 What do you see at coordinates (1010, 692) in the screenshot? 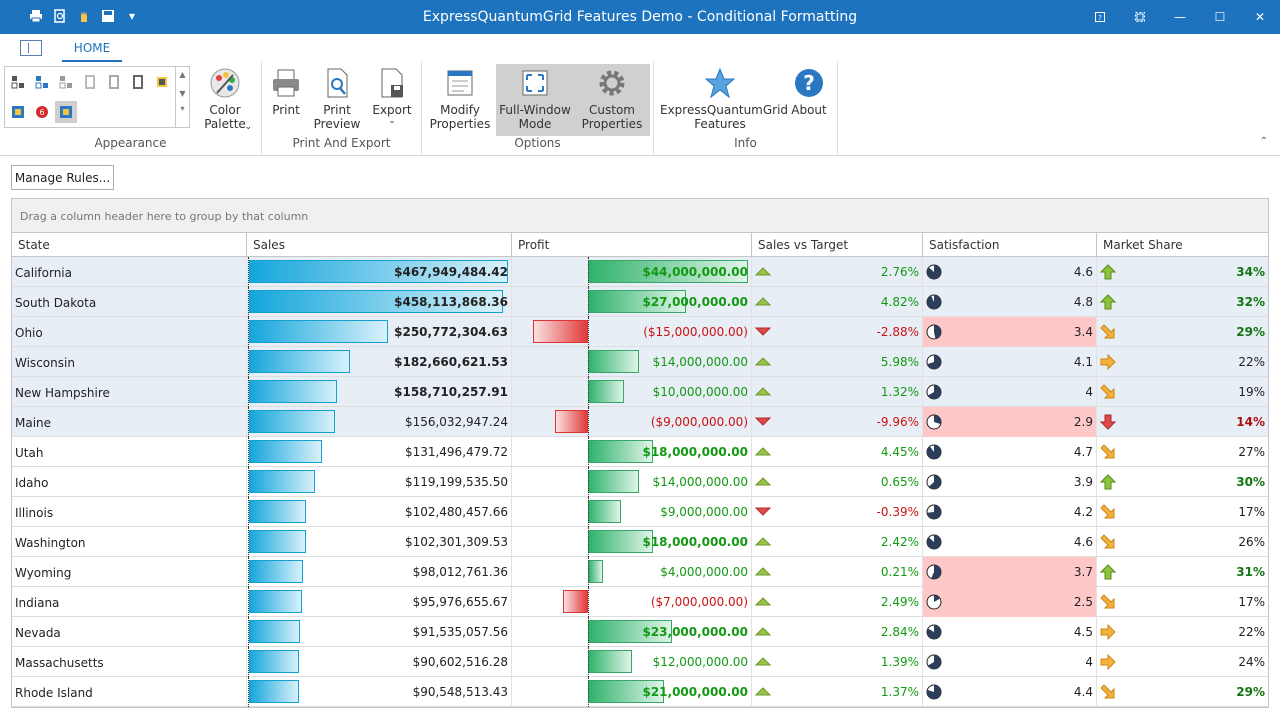
I see `cell-satisfaction: 4.4` at bounding box center [1010, 692].